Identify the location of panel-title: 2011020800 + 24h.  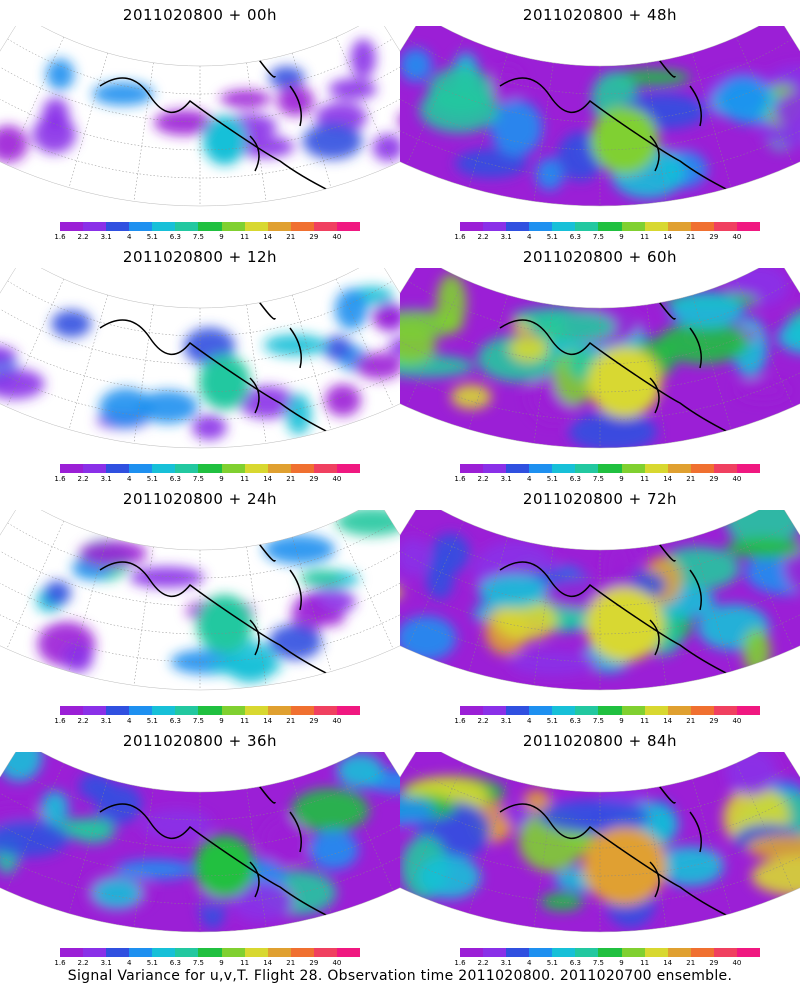
(200, 499).